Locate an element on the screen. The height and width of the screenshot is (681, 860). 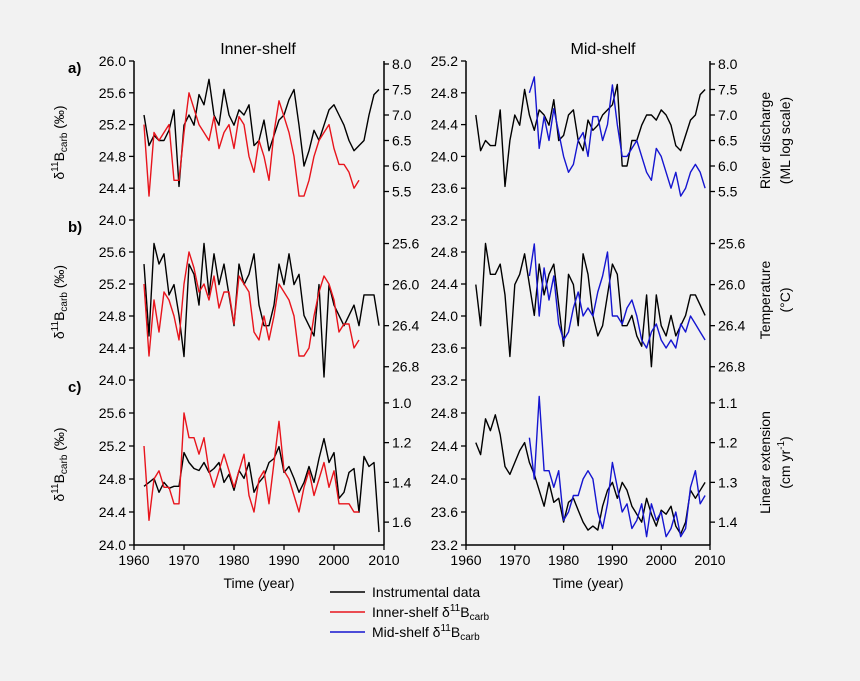
legend-label: Inner-shelf δ11Bcarb is located at coordinates (430, 613).